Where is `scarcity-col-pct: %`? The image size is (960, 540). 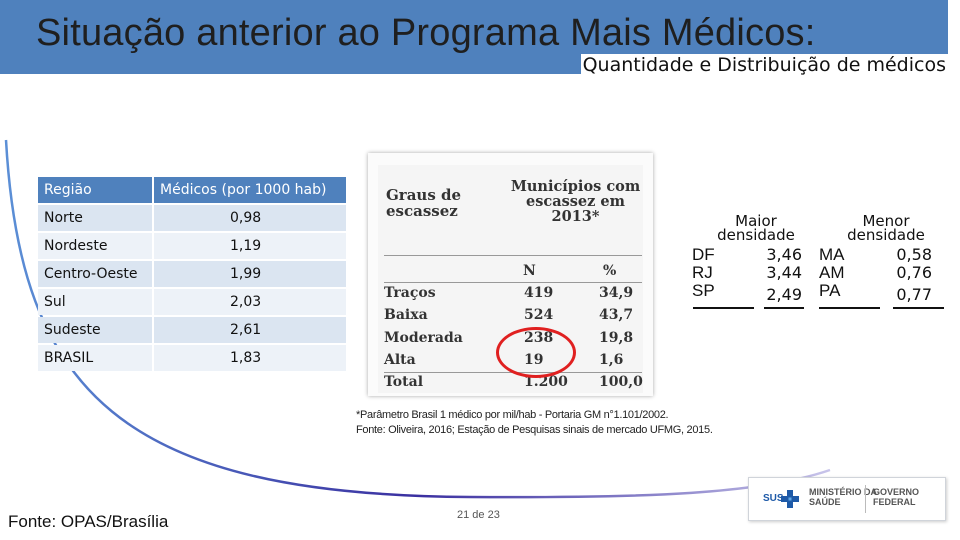 scarcity-col-pct: % is located at coordinates (610, 271).